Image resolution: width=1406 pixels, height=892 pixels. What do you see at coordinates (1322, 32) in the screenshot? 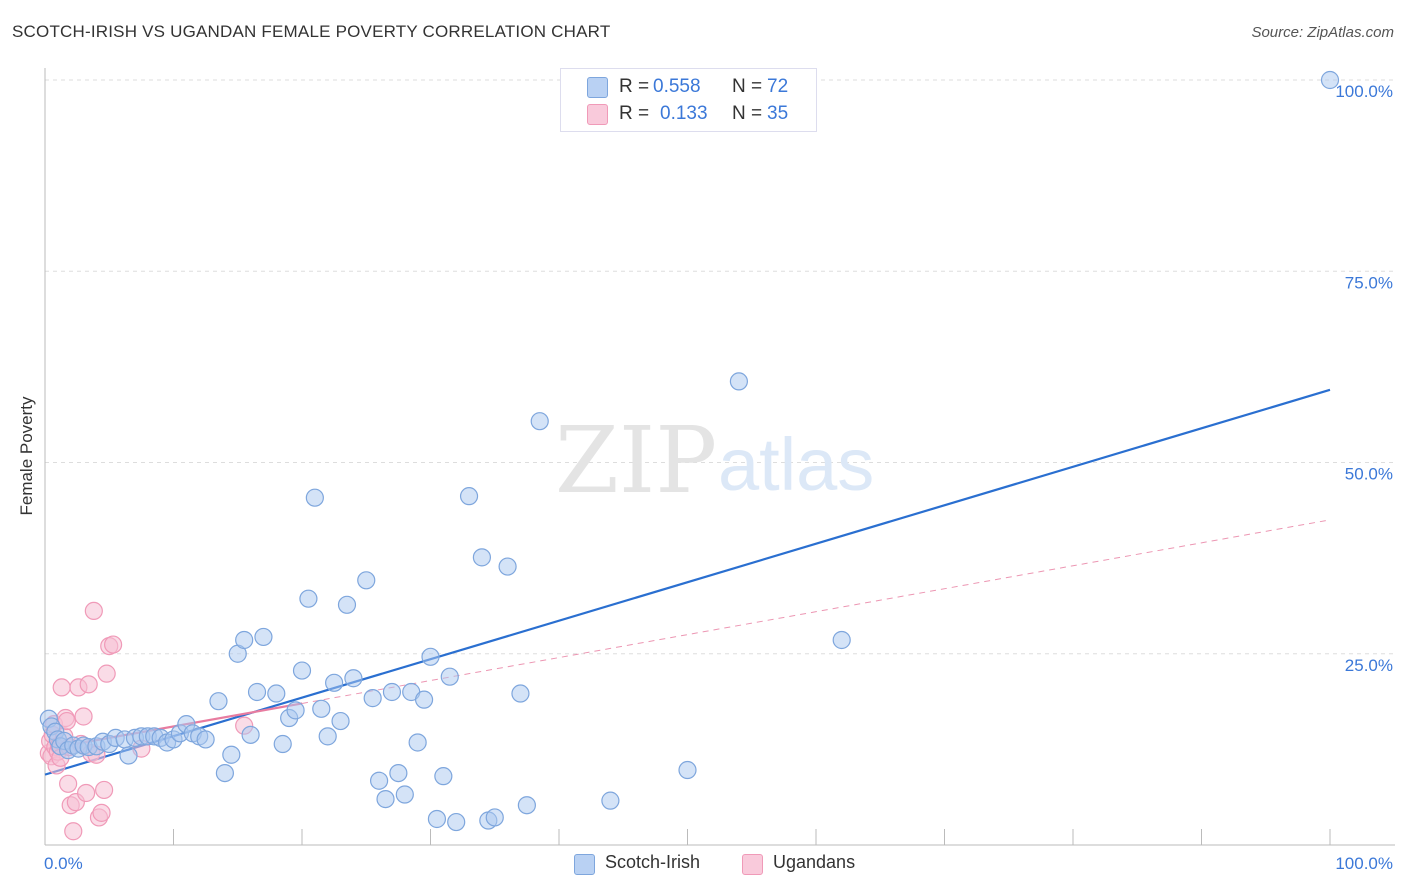
I see `source-credit: Source: ZipAtlas.com` at bounding box center [1322, 32].